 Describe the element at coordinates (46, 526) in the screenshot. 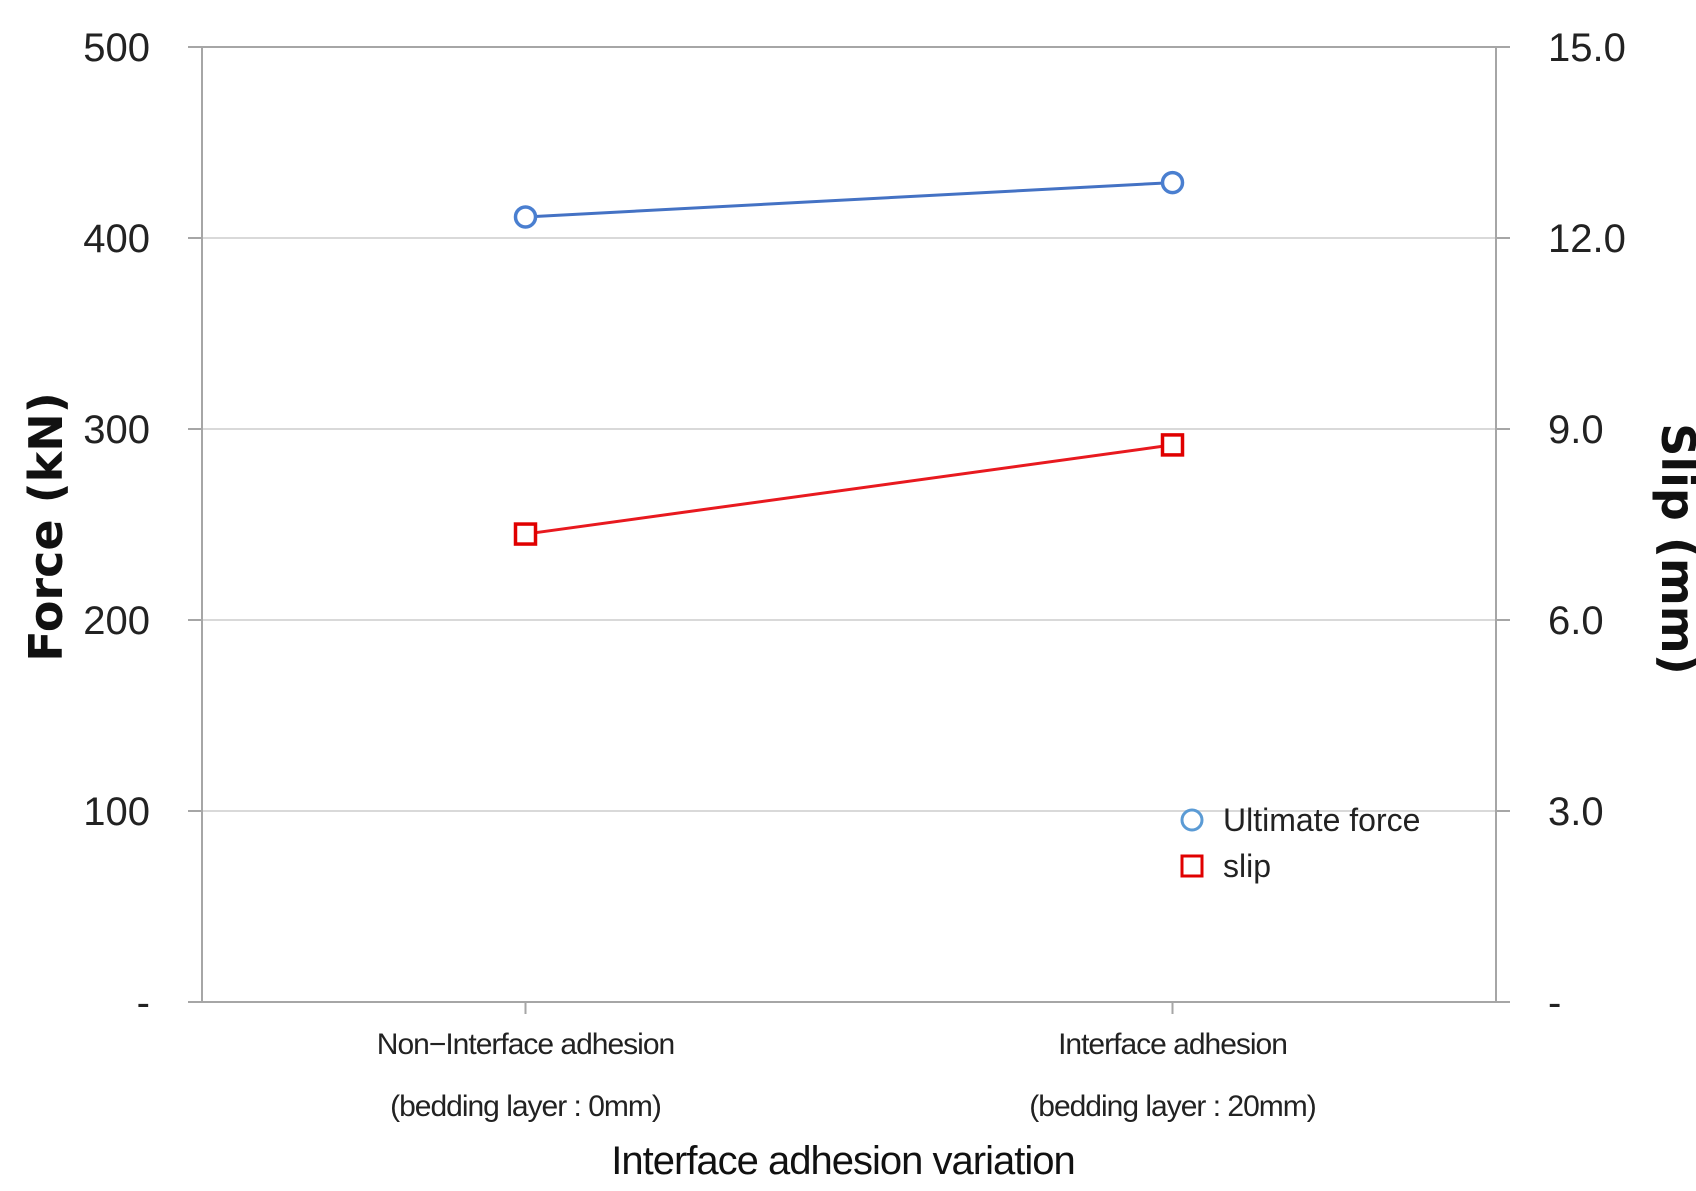

I see `y-axis-title: Force (kN)` at that location.